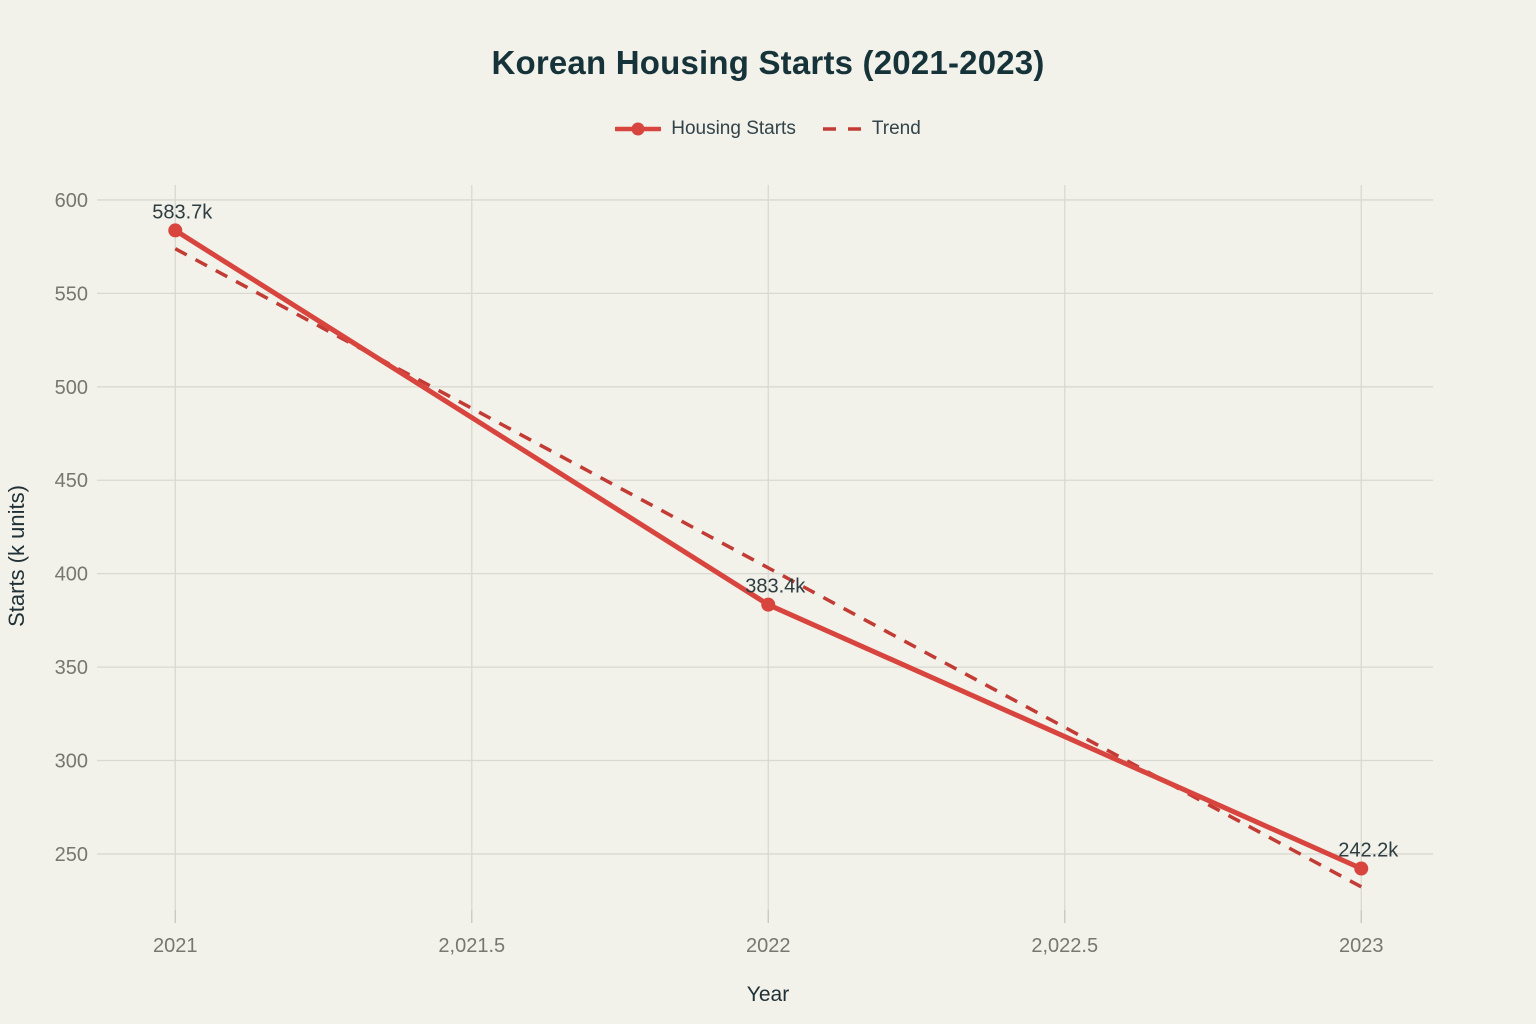  Describe the element at coordinates (71, 201) in the screenshot. I see `y-tick-label: 600` at that location.